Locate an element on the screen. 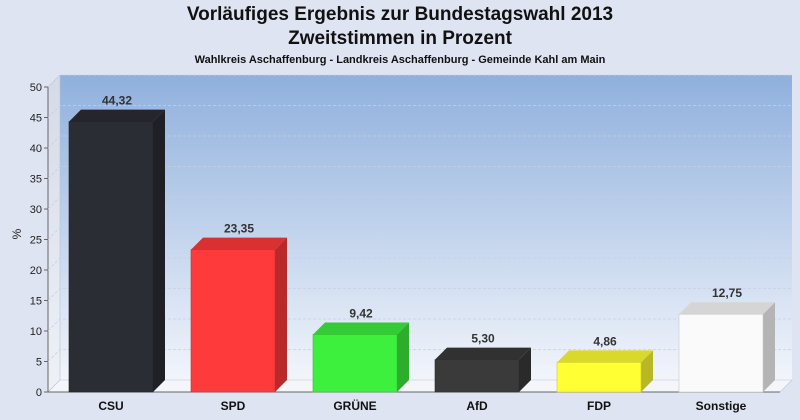 This screenshot has height=420, width=800. bar-csu is located at coordinates (116, 251).